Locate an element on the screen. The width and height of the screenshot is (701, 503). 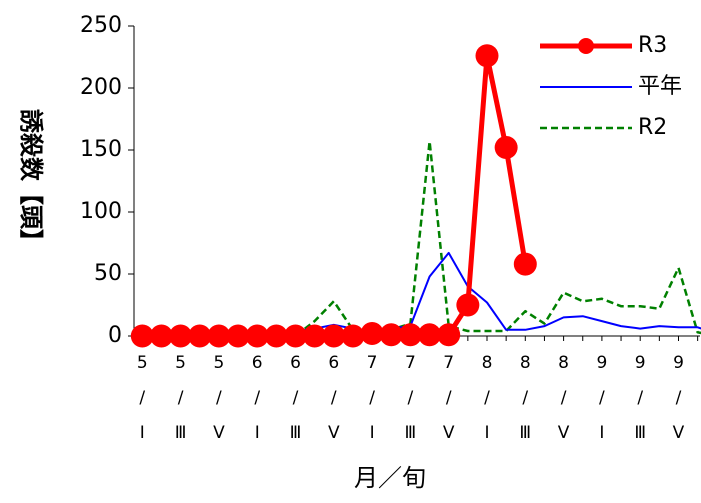
series-line is located at coordinates (421, 294).